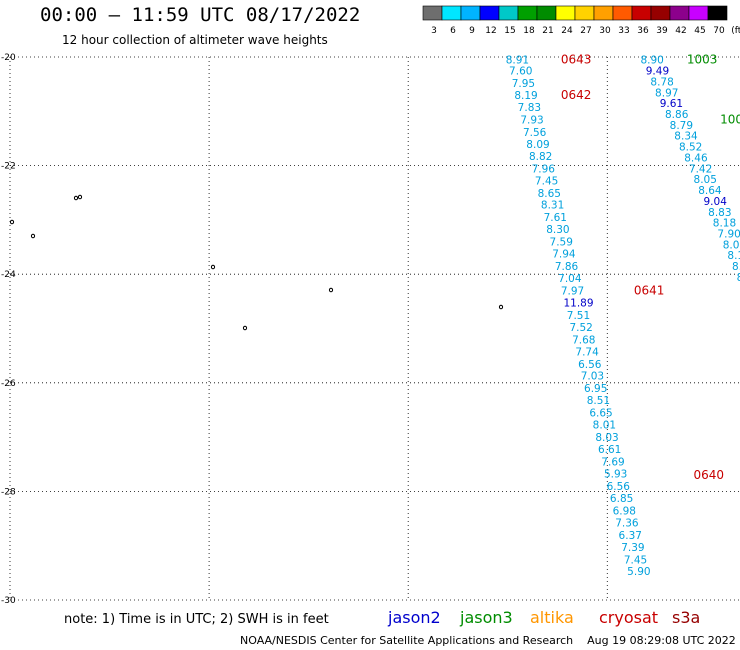 This screenshot has width=740, height=650. What do you see at coordinates (677, 115) in the screenshot?
I see `swh-label: 8.86` at bounding box center [677, 115].